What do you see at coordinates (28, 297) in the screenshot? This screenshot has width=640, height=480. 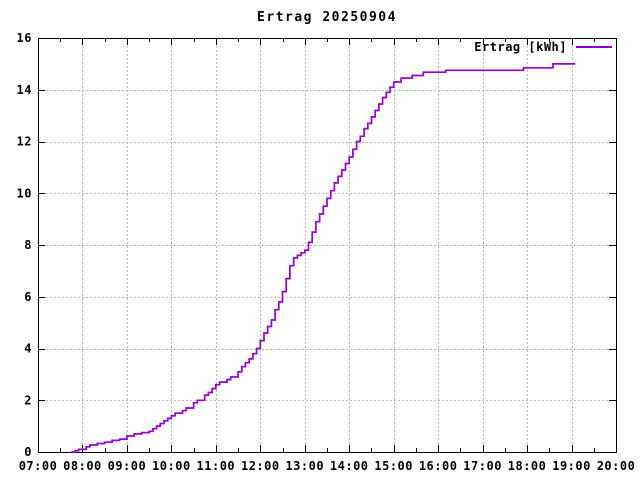 I see `y-tick-label: 6` at bounding box center [28, 297].